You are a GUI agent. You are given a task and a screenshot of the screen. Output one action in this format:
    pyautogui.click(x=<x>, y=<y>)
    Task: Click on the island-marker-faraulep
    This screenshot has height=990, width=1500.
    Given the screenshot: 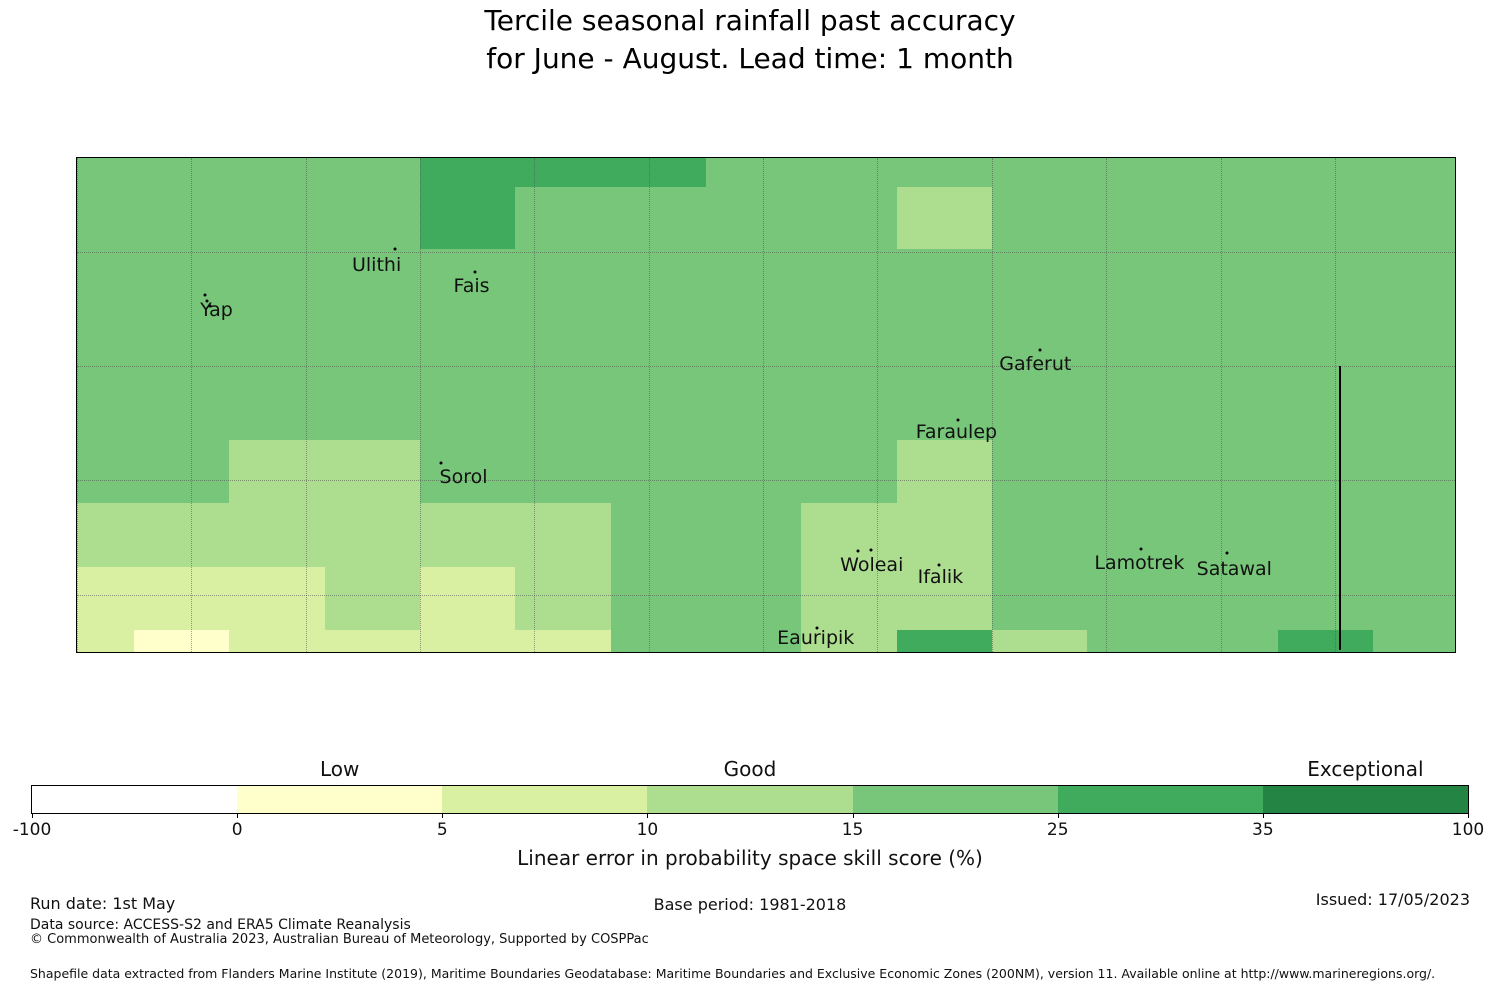 What is the action you would take?
    pyautogui.click(x=958, y=420)
    